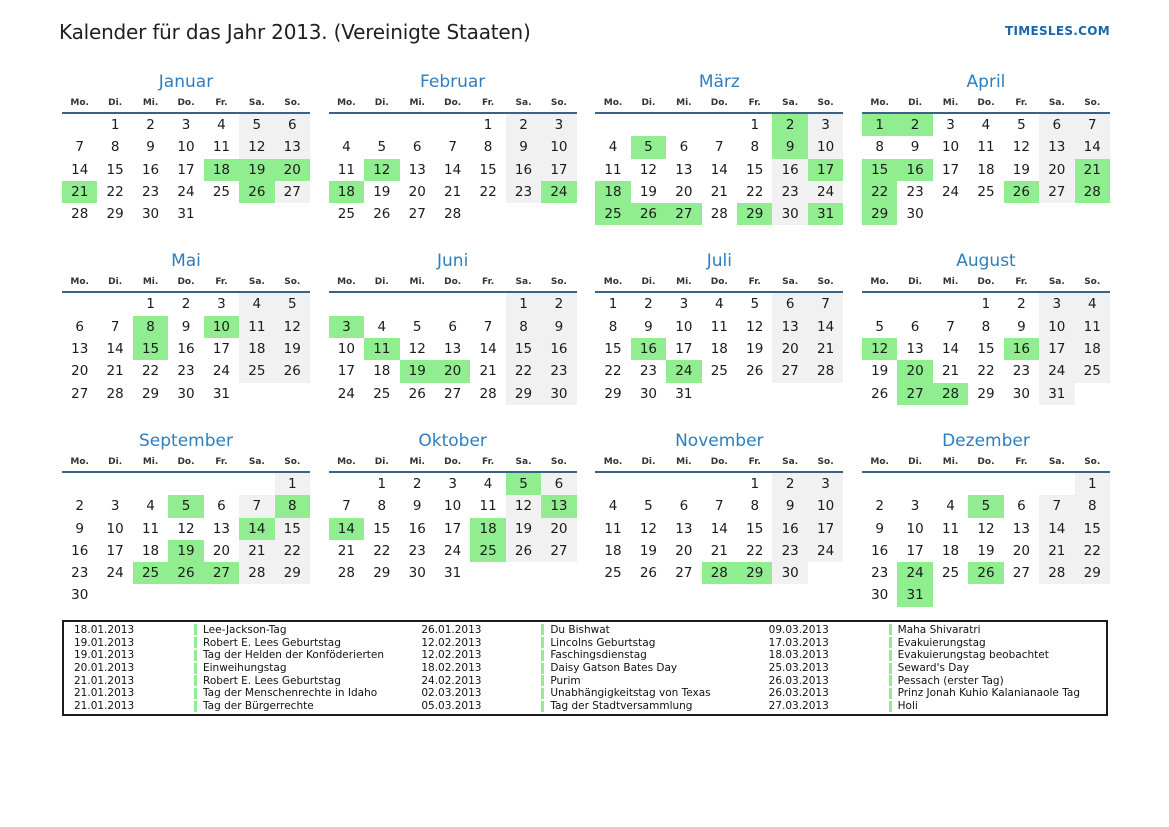 This screenshot has height=827, width=1169. I want to click on legend-holiday-name: Purim, so click(565, 680).